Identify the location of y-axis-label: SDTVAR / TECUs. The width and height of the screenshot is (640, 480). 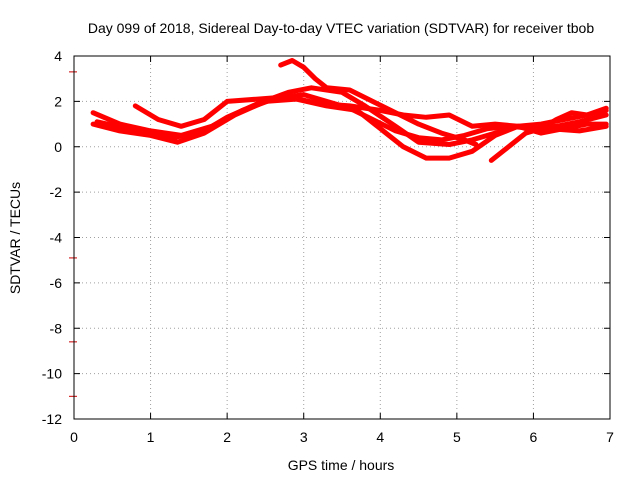
(15, 238).